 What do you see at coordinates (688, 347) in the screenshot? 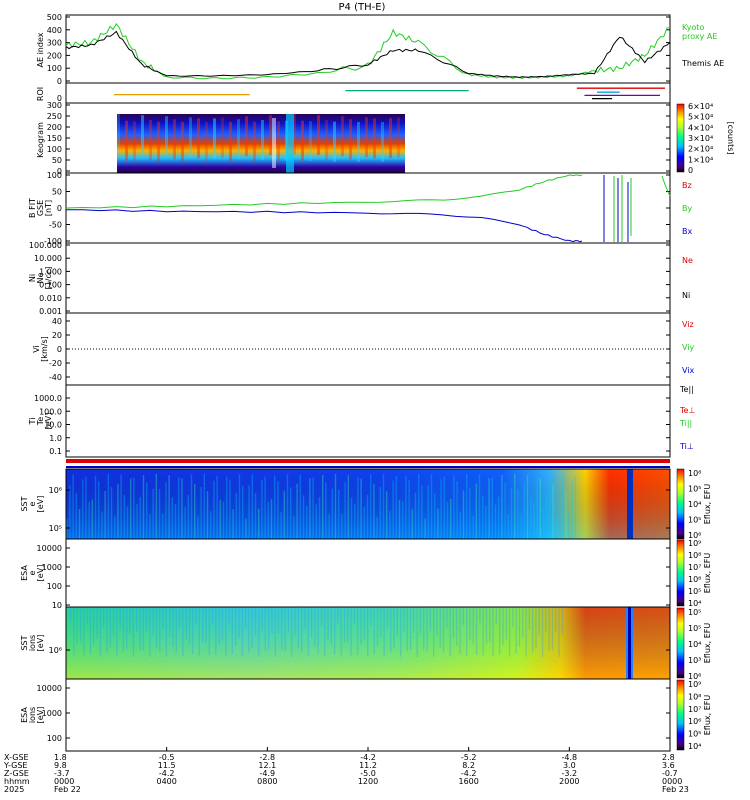
I see `legend-viy: Viy` at bounding box center [688, 347].